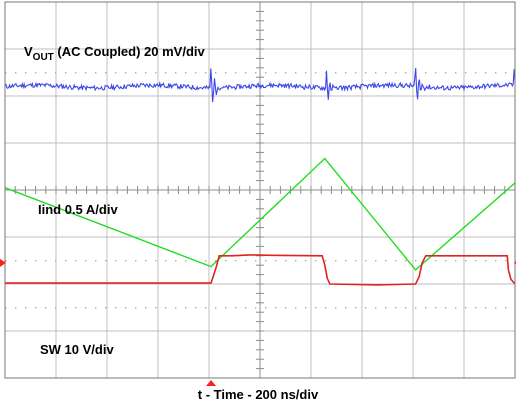 The image size is (516, 405). What do you see at coordinates (43, 57) in the screenshot?
I see `vout-label-sub: OUT` at bounding box center [43, 57].